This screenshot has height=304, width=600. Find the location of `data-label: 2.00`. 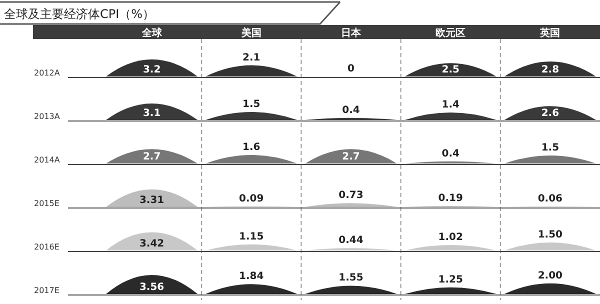

data-label: 2.00 is located at coordinates (550, 276).